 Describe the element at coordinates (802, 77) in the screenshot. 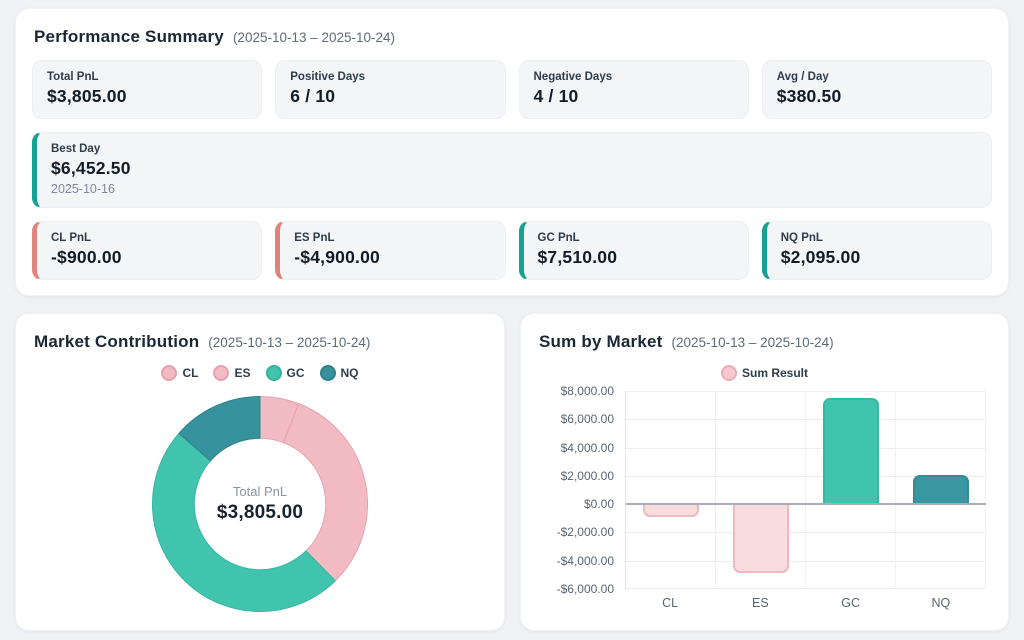

I see `stat-label: Avg / Day` at that location.